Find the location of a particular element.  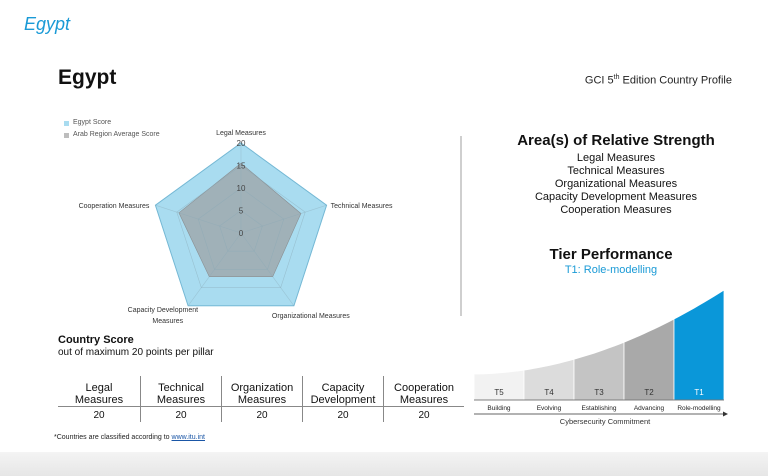

country-score-title: Country Score is located at coordinates (96, 340).